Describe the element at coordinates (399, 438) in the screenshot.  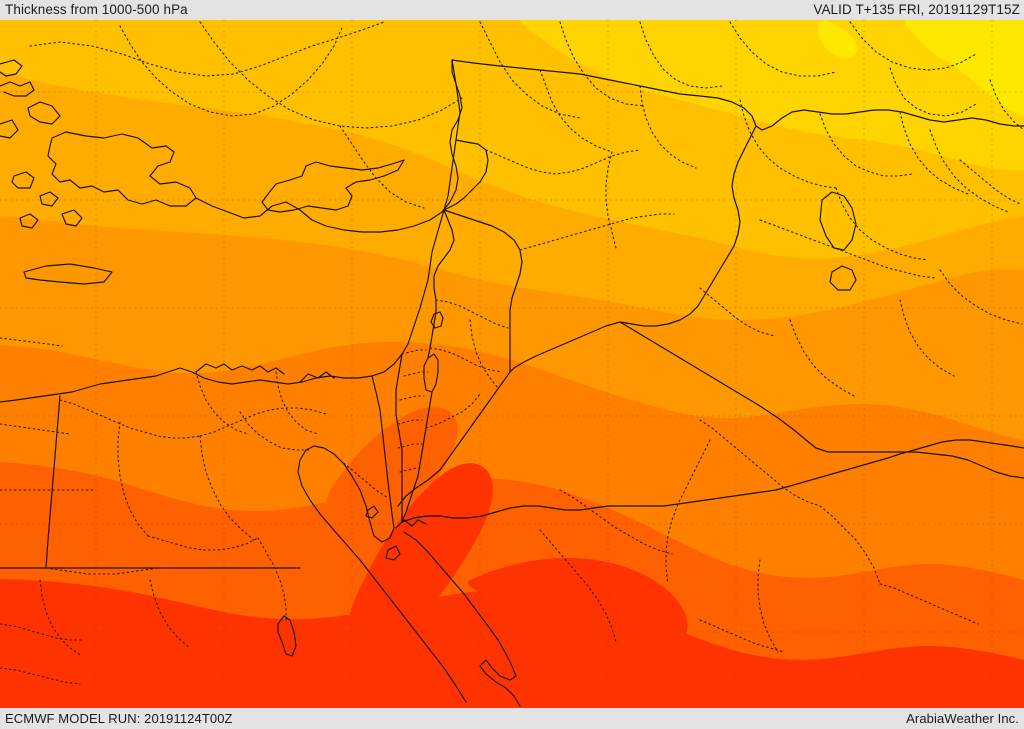
I see `border-israel-egypt` at that location.